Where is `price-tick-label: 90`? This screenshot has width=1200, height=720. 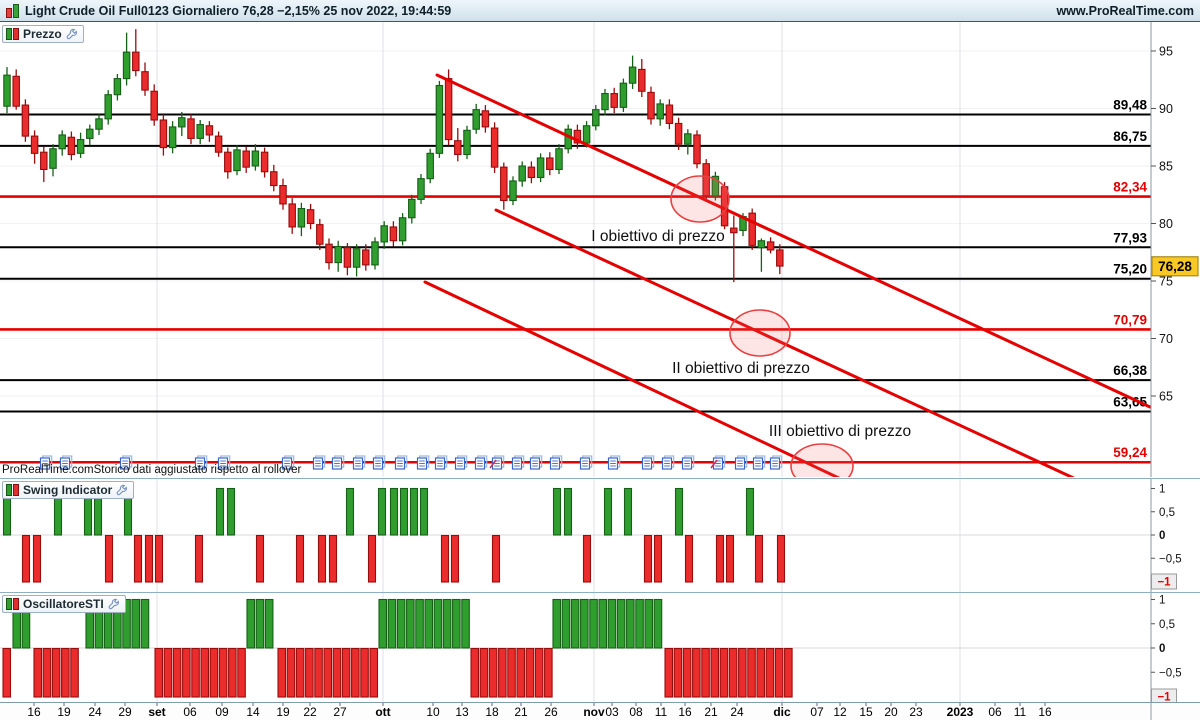
price-tick-label: 90 is located at coordinates (1166, 109).